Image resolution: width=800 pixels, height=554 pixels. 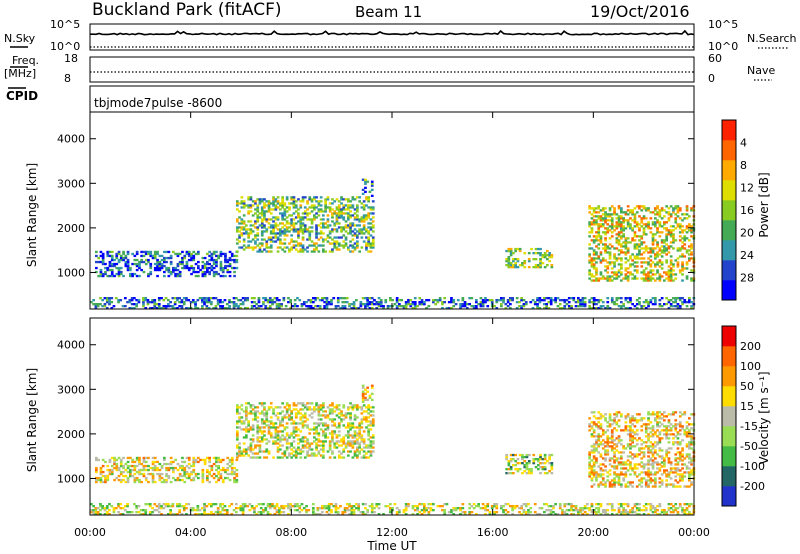 I want to click on time-tick-label: 12:00, so click(x=392, y=532).